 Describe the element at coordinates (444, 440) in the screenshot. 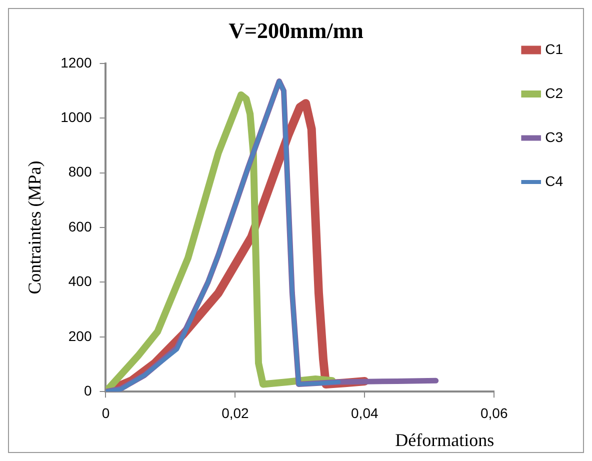

I see `x-axis-title: Déformations` at that location.